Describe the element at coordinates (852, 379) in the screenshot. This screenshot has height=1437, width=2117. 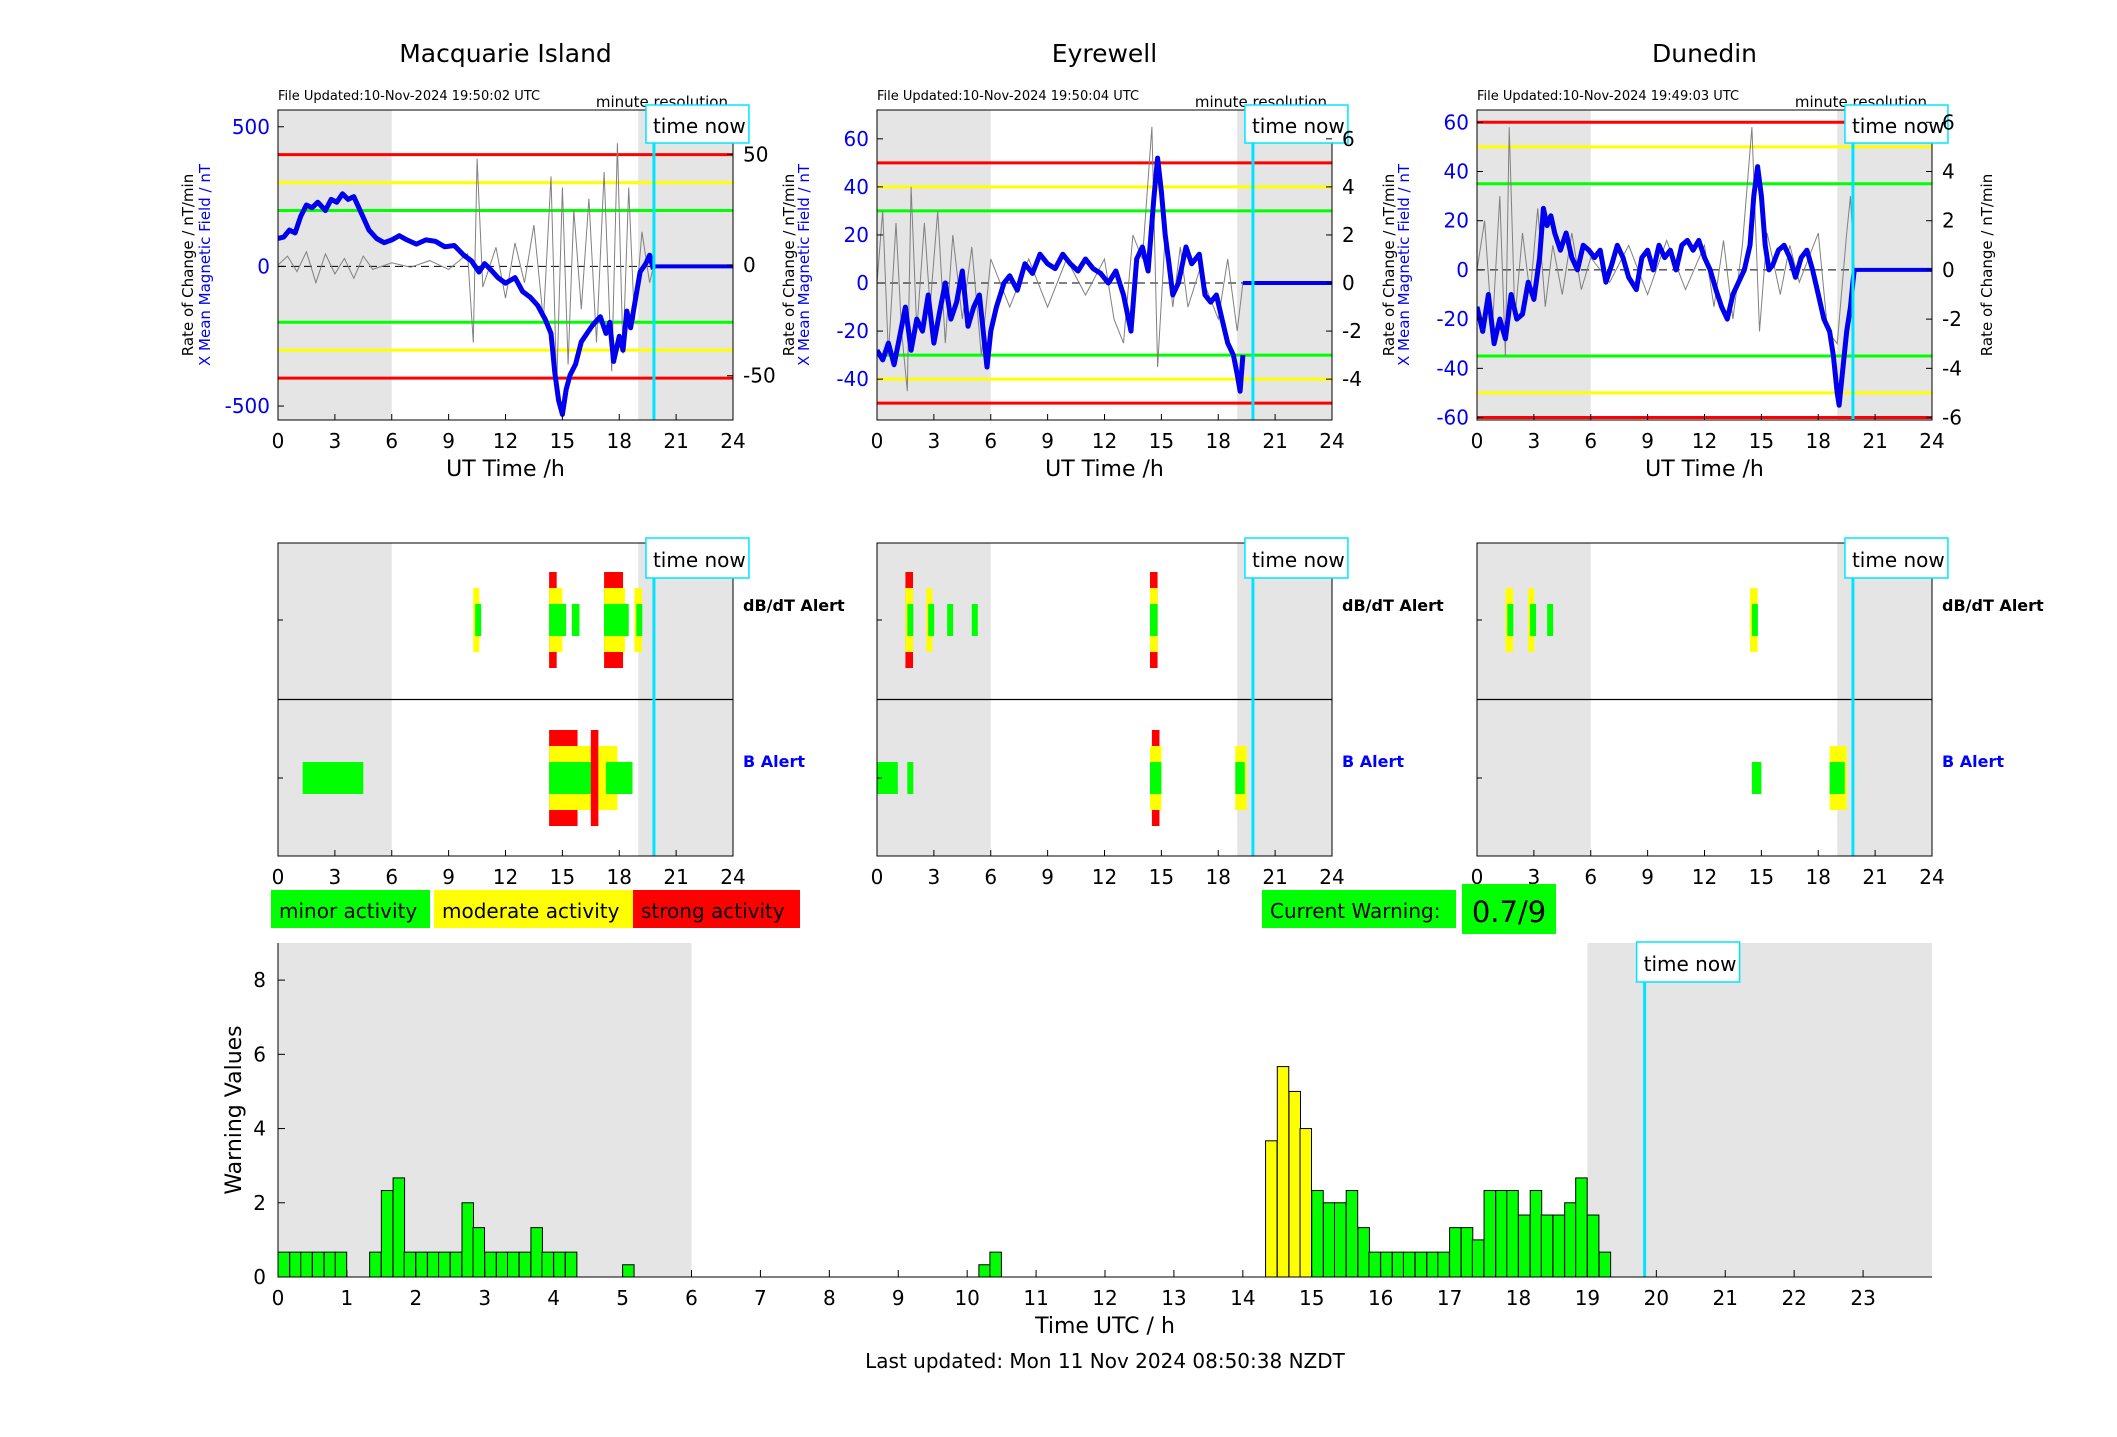
I see `y-left-tick-label: -40` at that location.